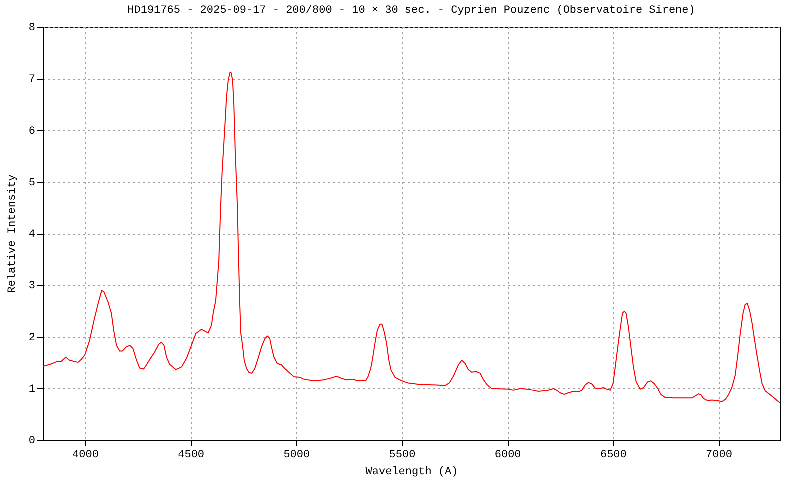 The image size is (800, 480). I want to click on y-tick-label: 2, so click(32, 338).